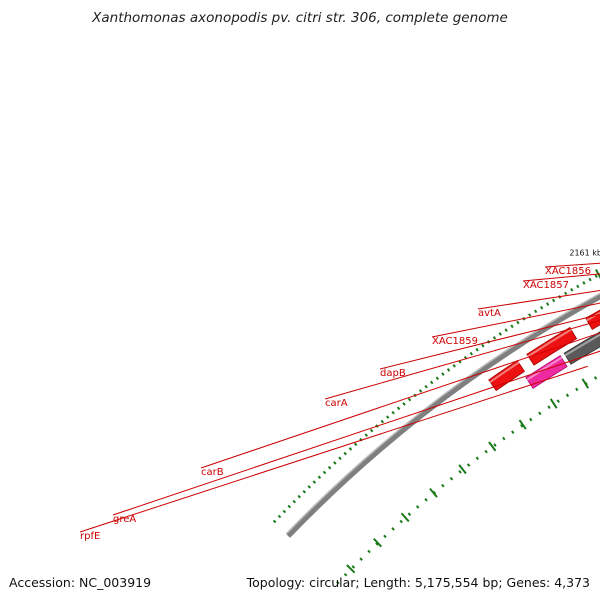 The height and width of the screenshot is (600, 600). I want to click on gene-edge-fwd, so click(507, 375).